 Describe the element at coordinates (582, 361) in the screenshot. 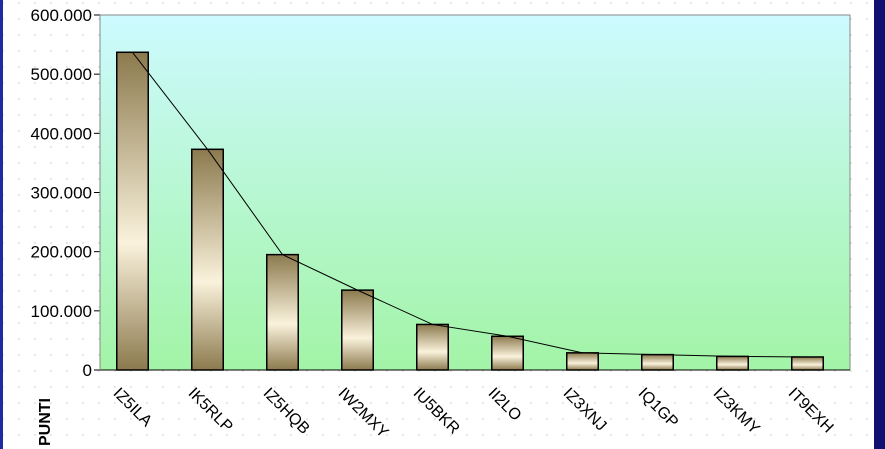

I see `bar-iz3xnj` at that location.